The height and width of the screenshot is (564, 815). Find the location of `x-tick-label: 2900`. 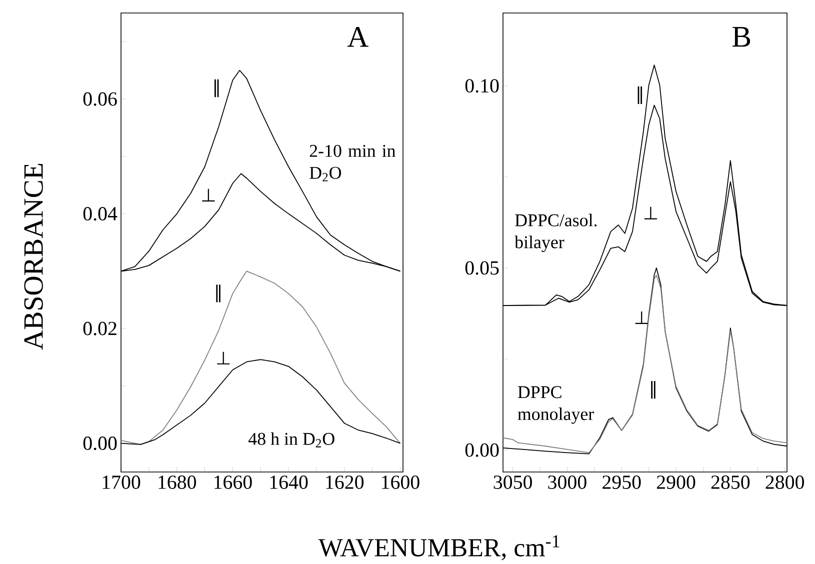

x-tick-label: 2900 is located at coordinates (676, 483).